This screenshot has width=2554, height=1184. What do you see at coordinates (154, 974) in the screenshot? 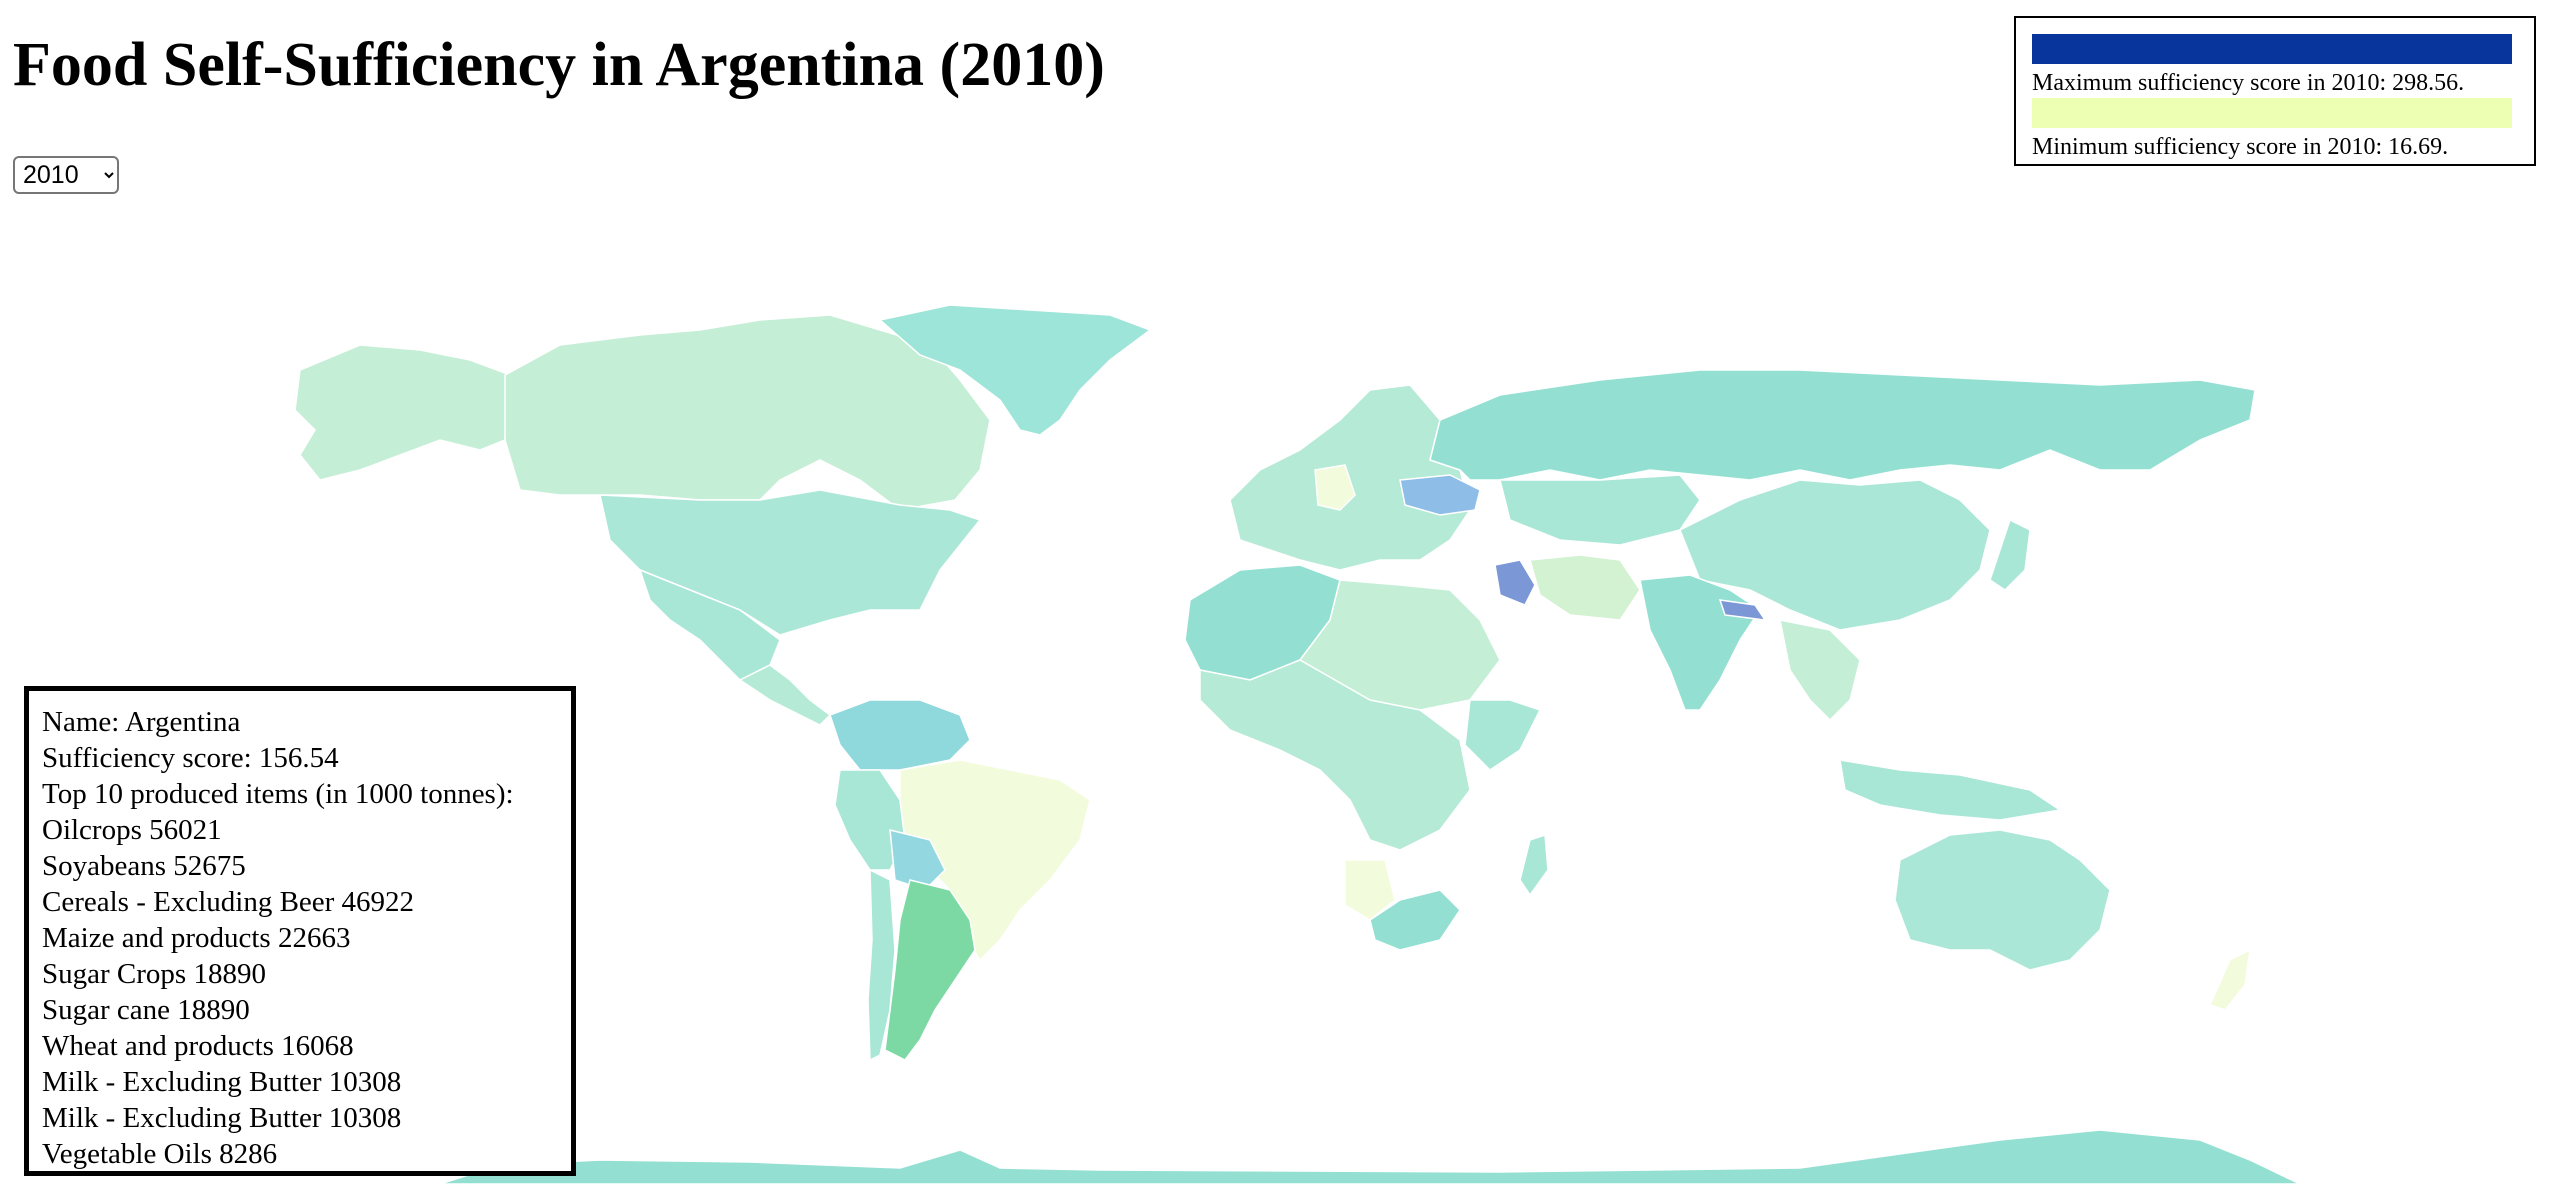
I see `tooltip-item: Sugar Crops 18890` at bounding box center [154, 974].